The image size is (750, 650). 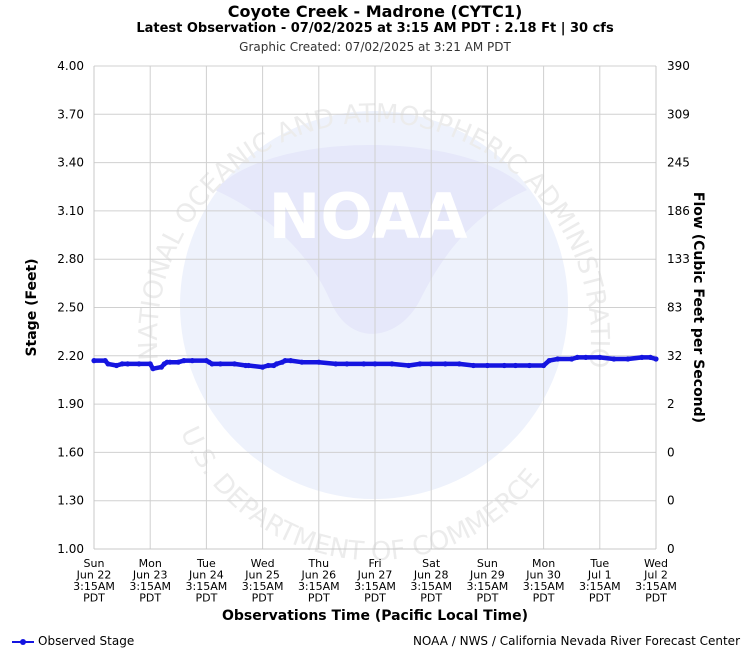 I want to click on y-tick-label: 1.00, so click(x=70, y=549).